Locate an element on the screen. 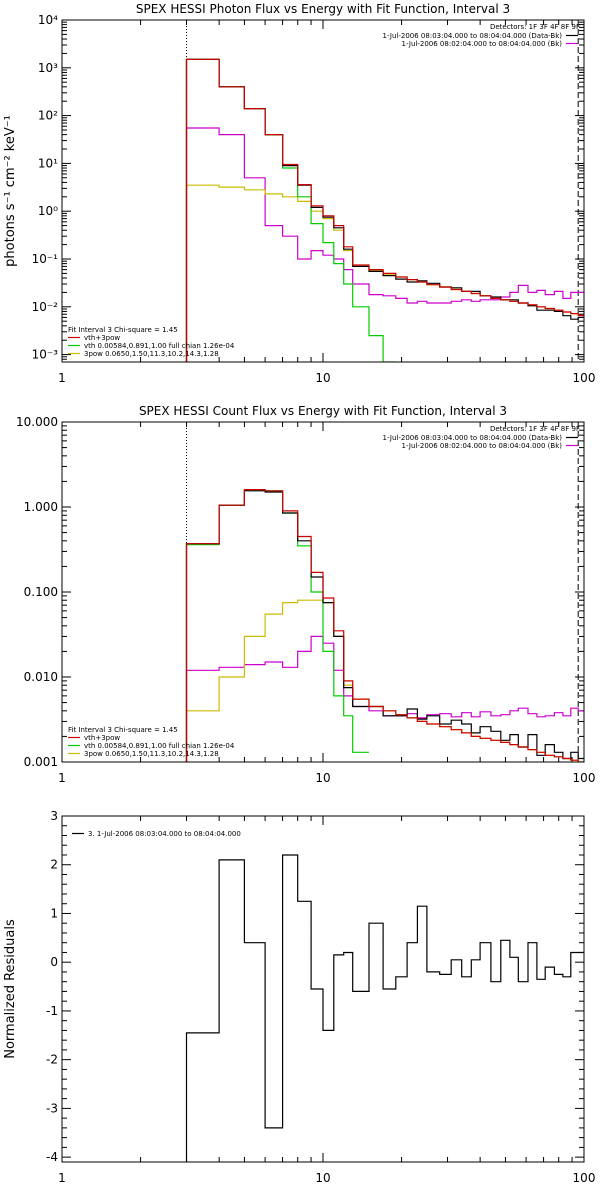 Image resolution: width=600 pixels, height=1200 pixels. y-tick-label: 10⁻³ is located at coordinates (45, 355).